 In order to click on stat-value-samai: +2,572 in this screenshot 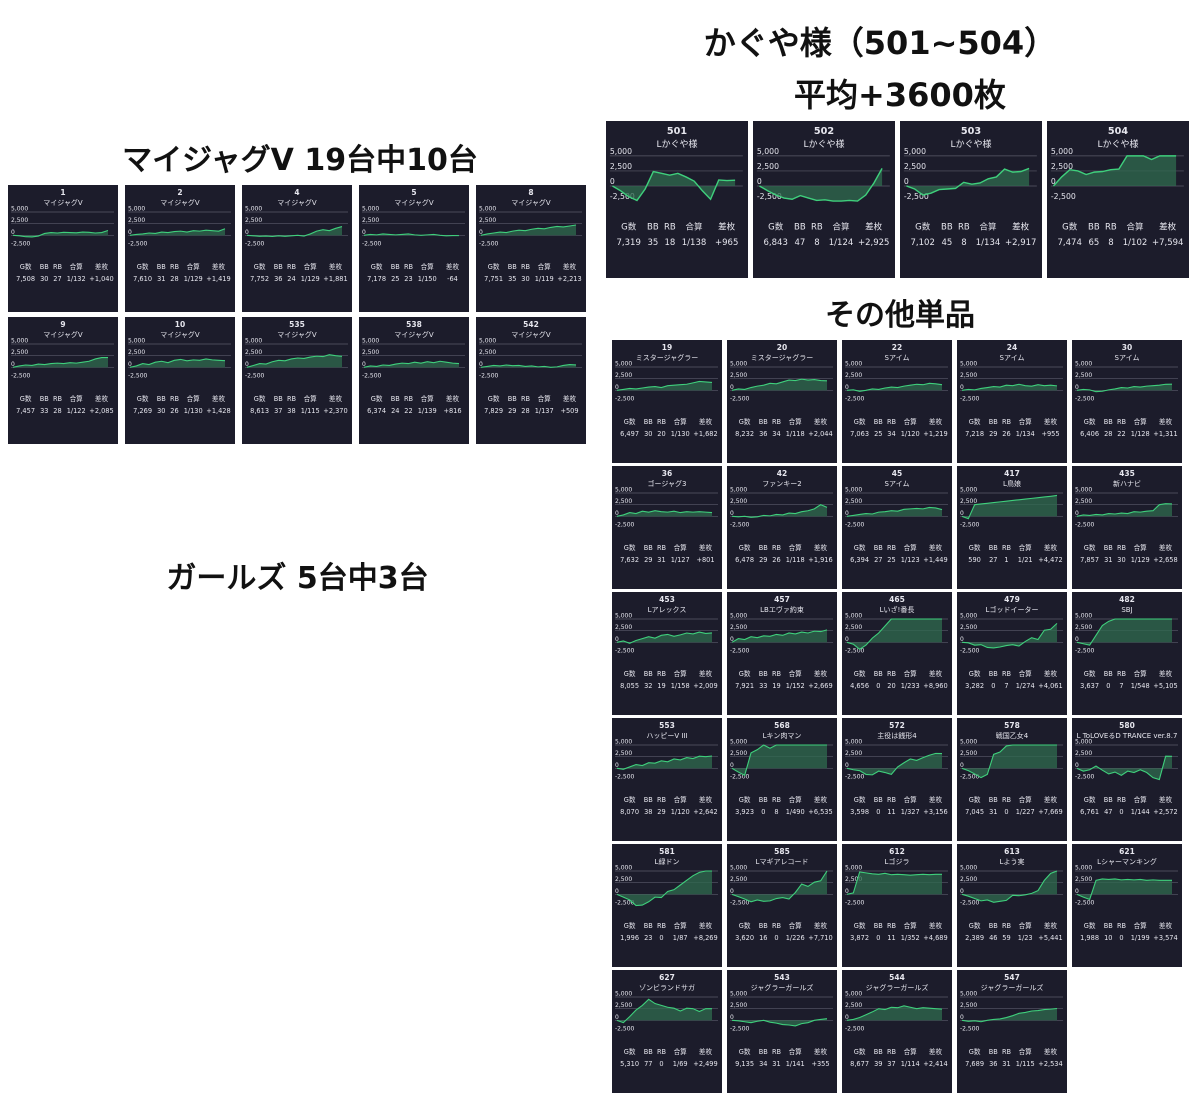, I will do `click(1165, 812)`.